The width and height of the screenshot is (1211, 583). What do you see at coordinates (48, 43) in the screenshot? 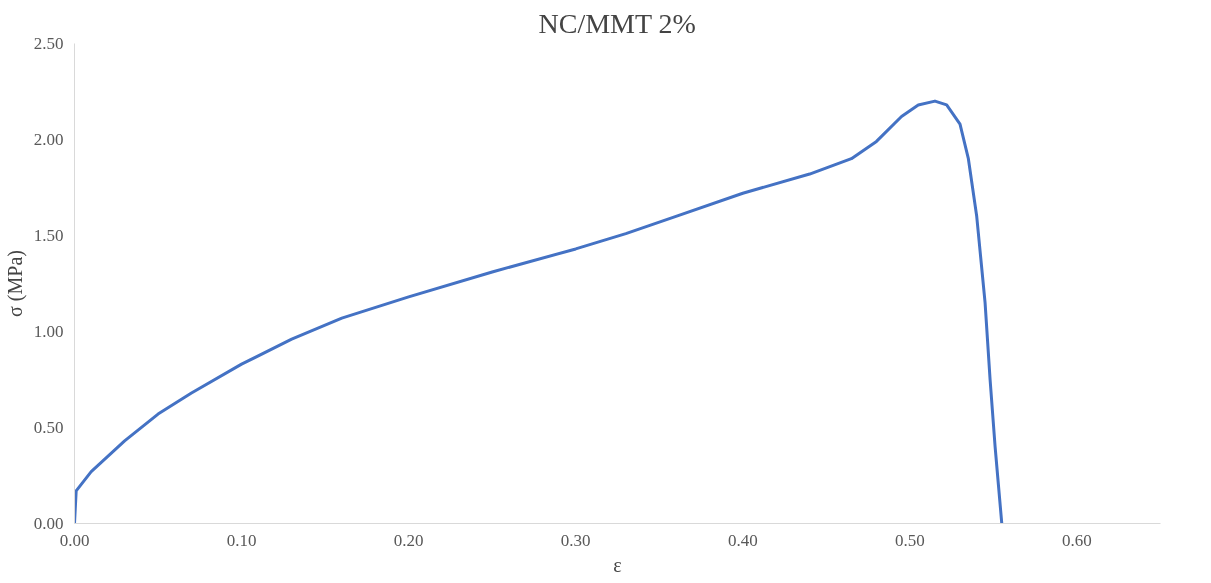
I see `y-tick-label: 2.50` at bounding box center [48, 43].